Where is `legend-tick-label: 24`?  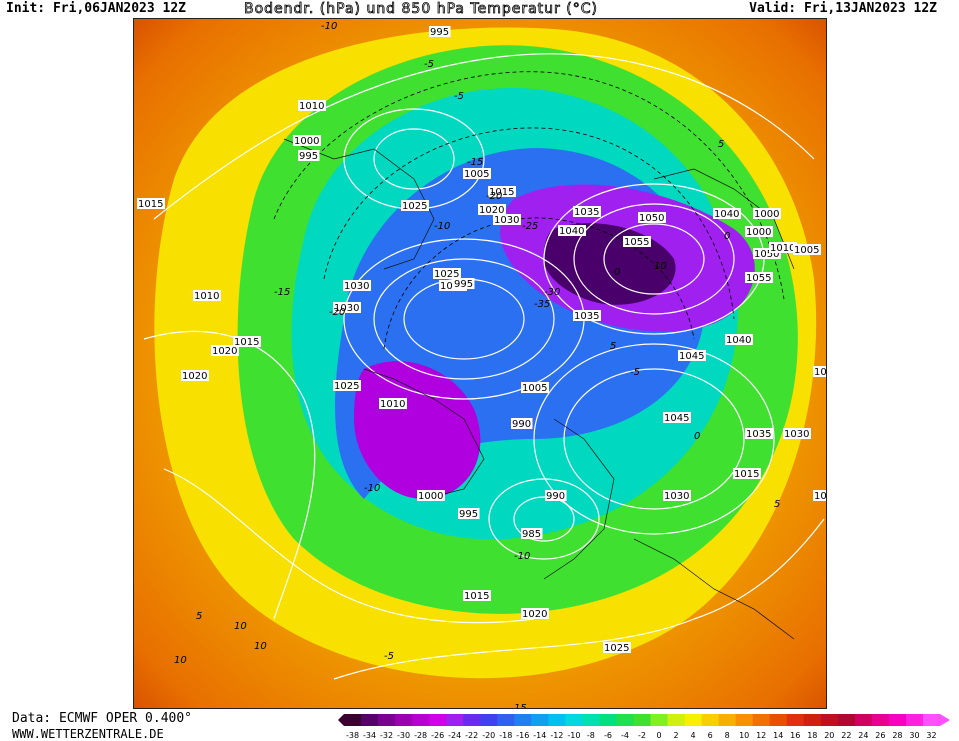
legend-tick-label: 24 is located at coordinates (863, 735).